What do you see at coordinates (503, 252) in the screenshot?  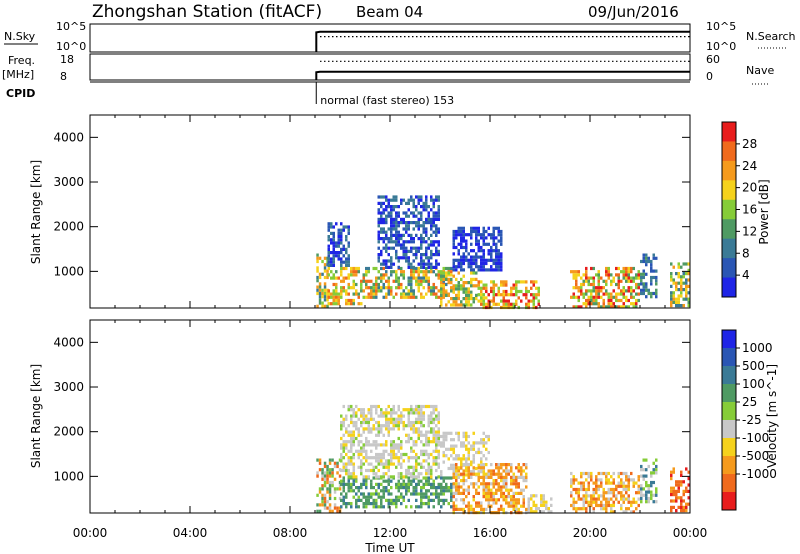 I see `power-cells` at bounding box center [503, 252].